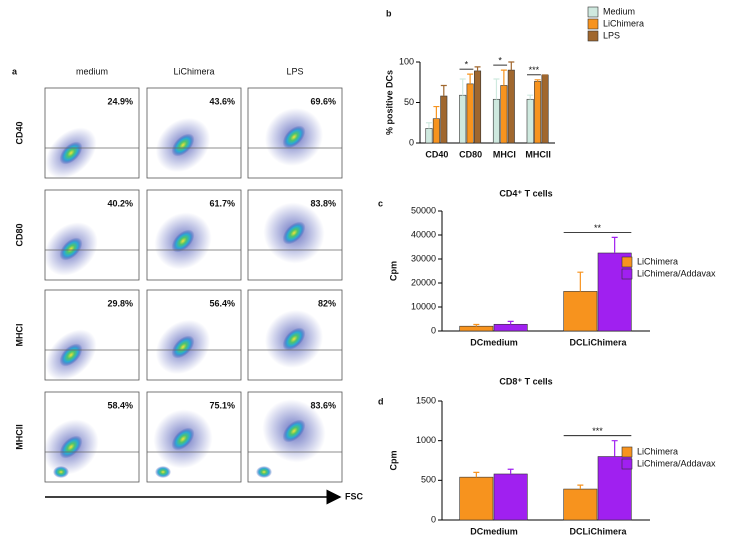 The image size is (750, 547). What do you see at coordinates (323, 101) in the screenshot?
I see `percentage: 69.6%` at bounding box center [323, 101].